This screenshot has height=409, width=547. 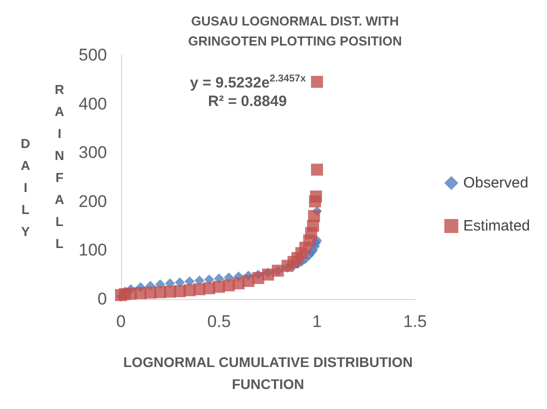 What do you see at coordinates (415, 321) in the screenshot?
I see `x-tick-label: 1.5` at bounding box center [415, 321].